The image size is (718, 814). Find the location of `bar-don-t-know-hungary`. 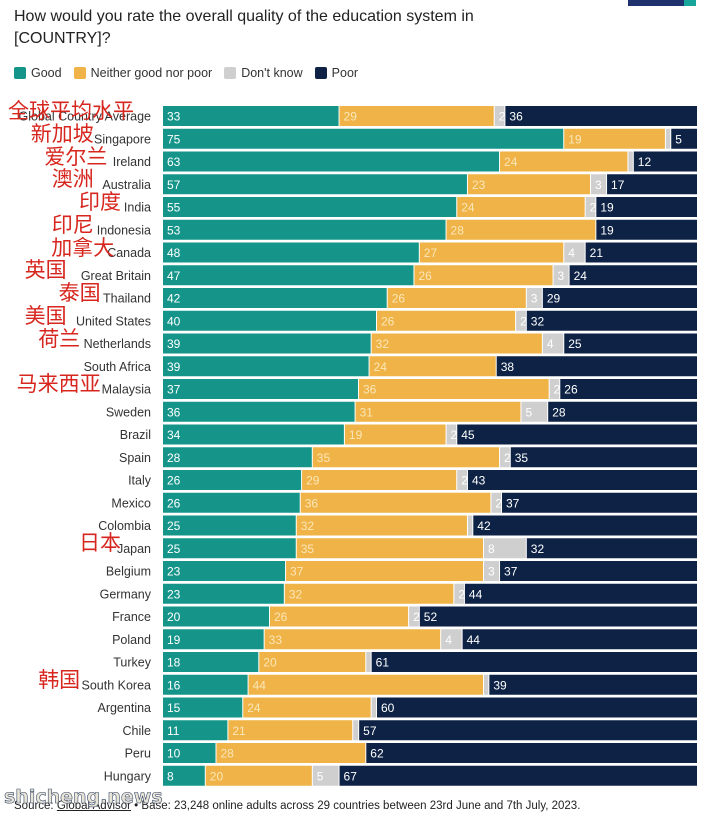

bar-don-t-know-hungary is located at coordinates (325, 775).